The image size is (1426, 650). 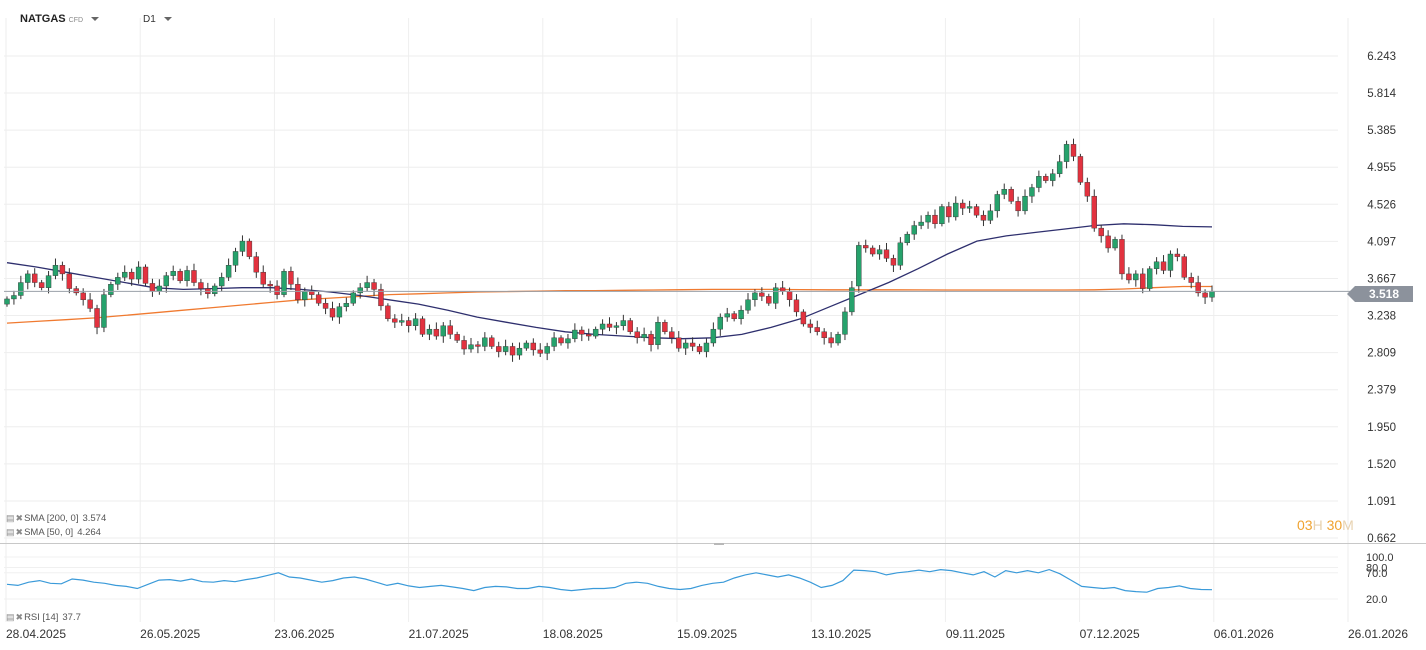 I want to click on symbol-name: NATGAS, so click(x=43, y=19).